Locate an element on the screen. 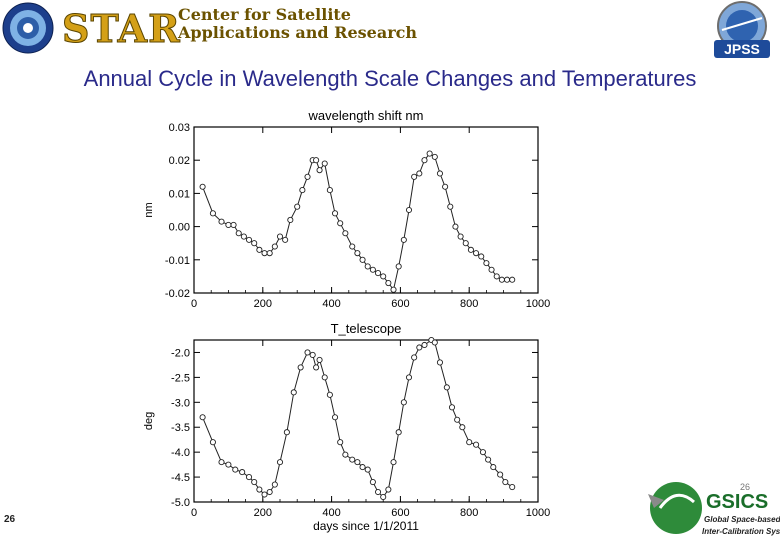 Image resolution: width=780 pixels, height=540 pixels. y-tick-label: 0.03 is located at coordinates (179, 128).